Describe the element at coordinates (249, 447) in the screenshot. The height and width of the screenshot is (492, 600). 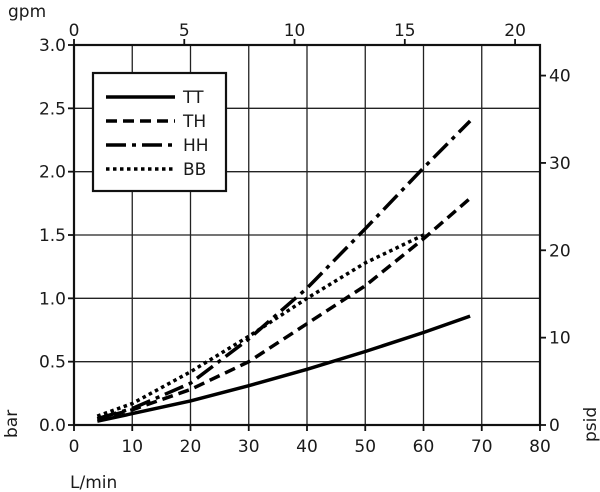
I see `x-tick-label: 30` at that location.